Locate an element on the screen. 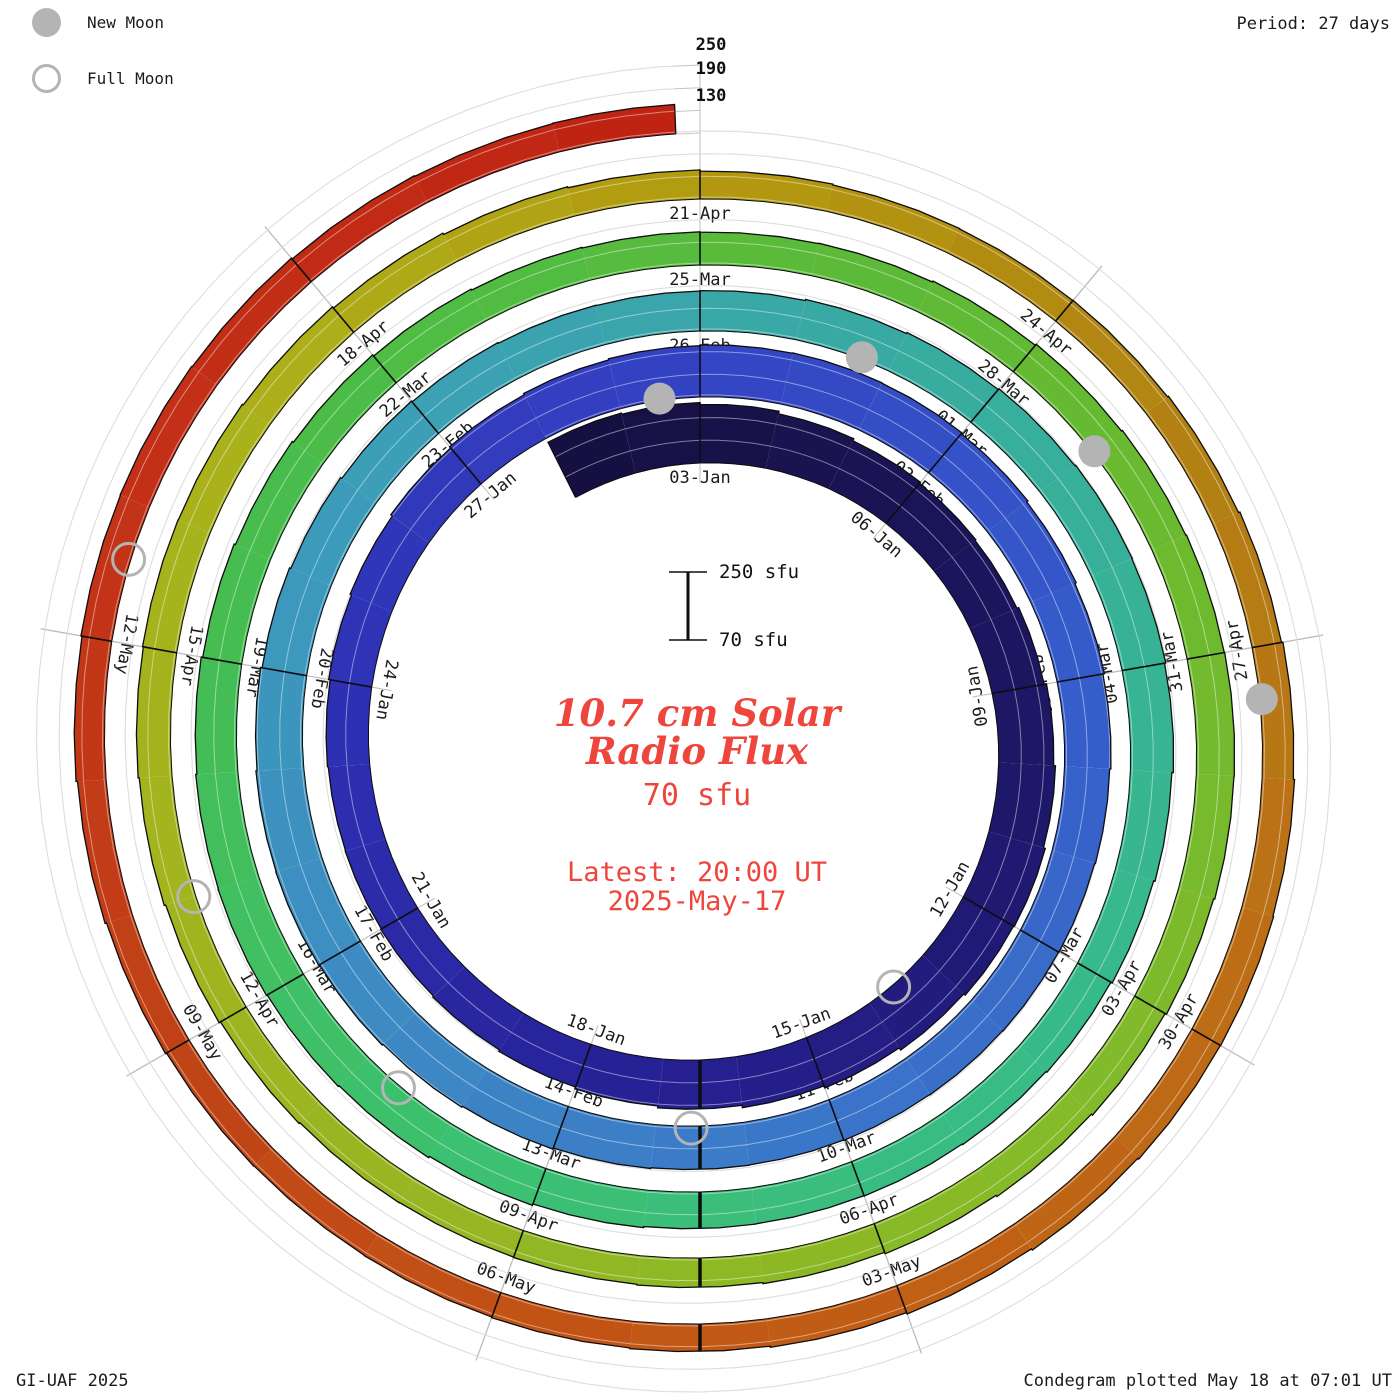  chart-title-line1: 10.7 cm Solar is located at coordinates (697, 713).